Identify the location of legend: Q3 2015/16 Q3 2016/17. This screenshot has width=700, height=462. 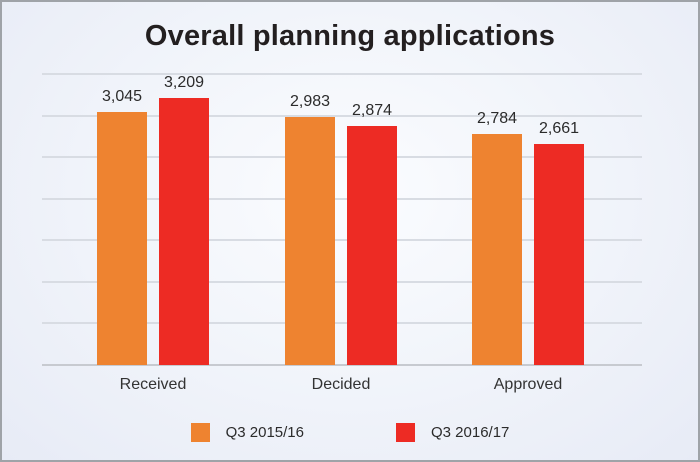
(350, 432).